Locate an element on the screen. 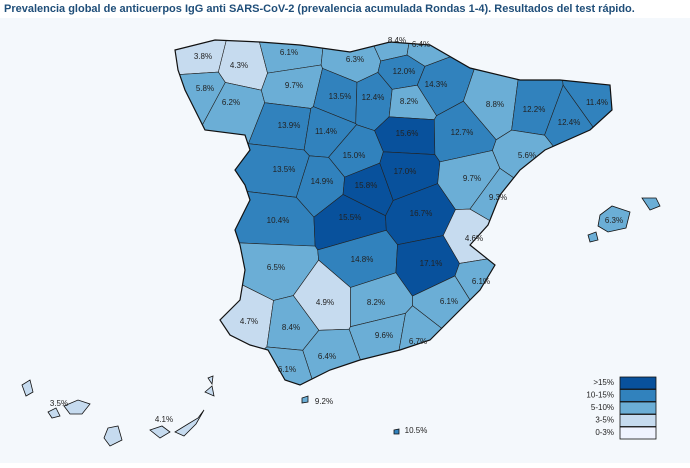 Image resolution: width=690 pixels, height=468 pixels. legend-label: >15% is located at coordinates (603, 382).